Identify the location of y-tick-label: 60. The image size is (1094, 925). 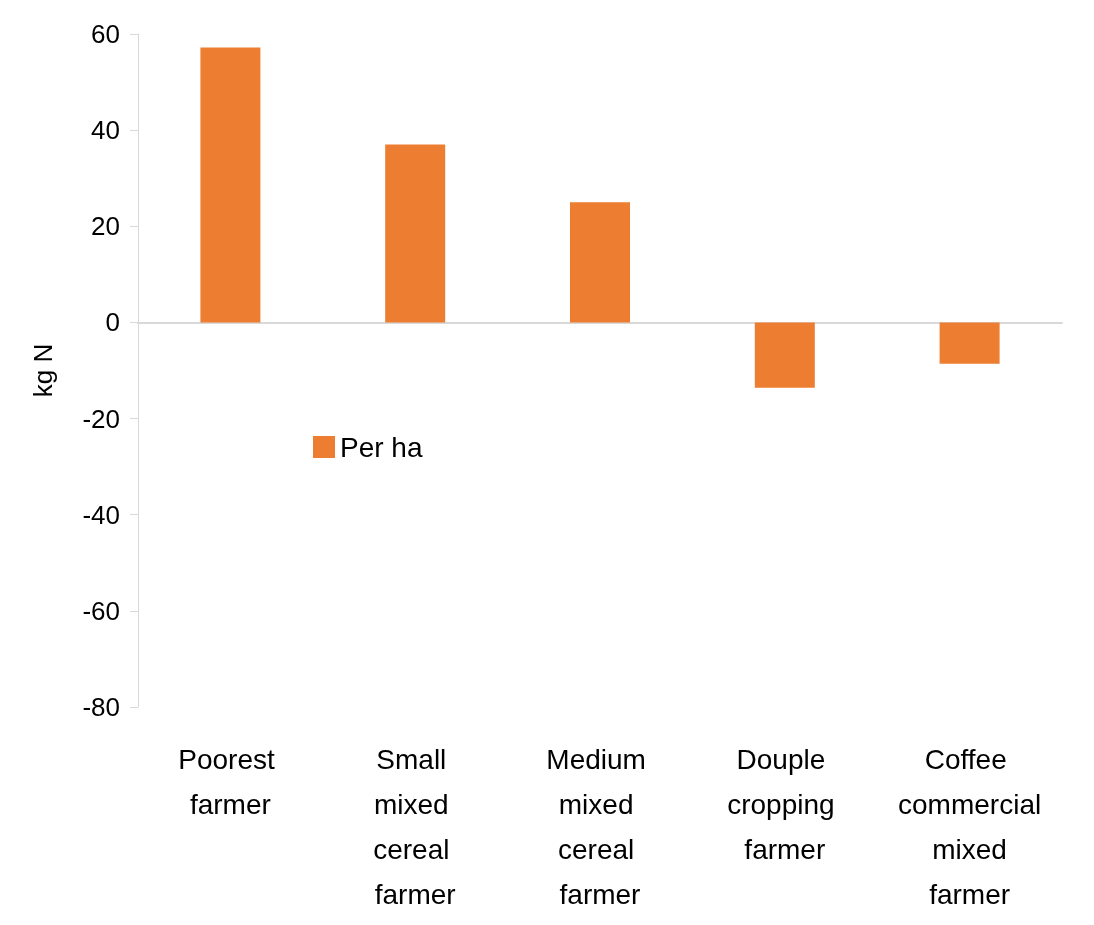
(105, 34).